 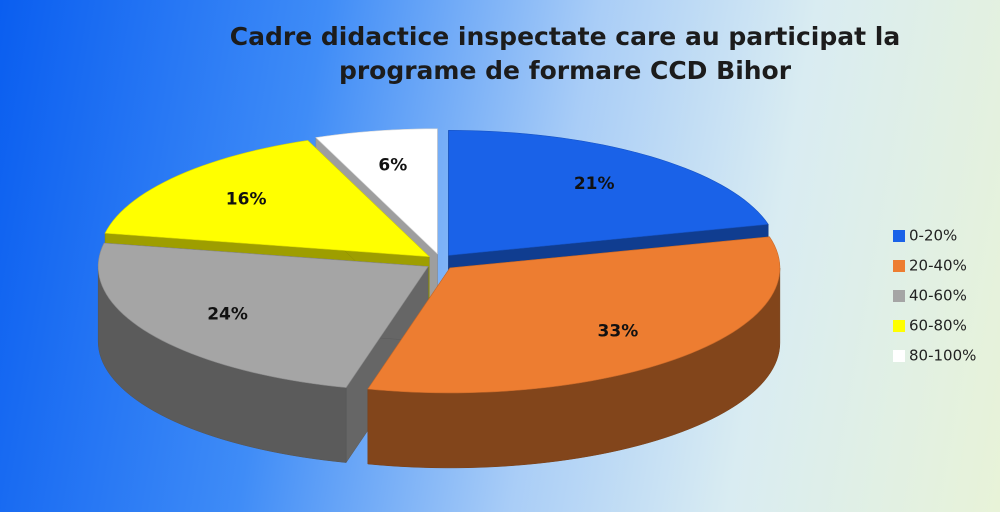 I want to click on legend-label: 0-20%, so click(x=933, y=236).